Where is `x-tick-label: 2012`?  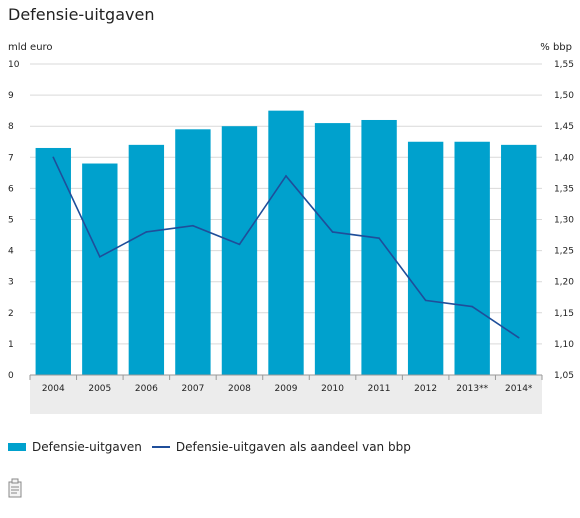
x-tick-label: 2012 is located at coordinates (425, 389).